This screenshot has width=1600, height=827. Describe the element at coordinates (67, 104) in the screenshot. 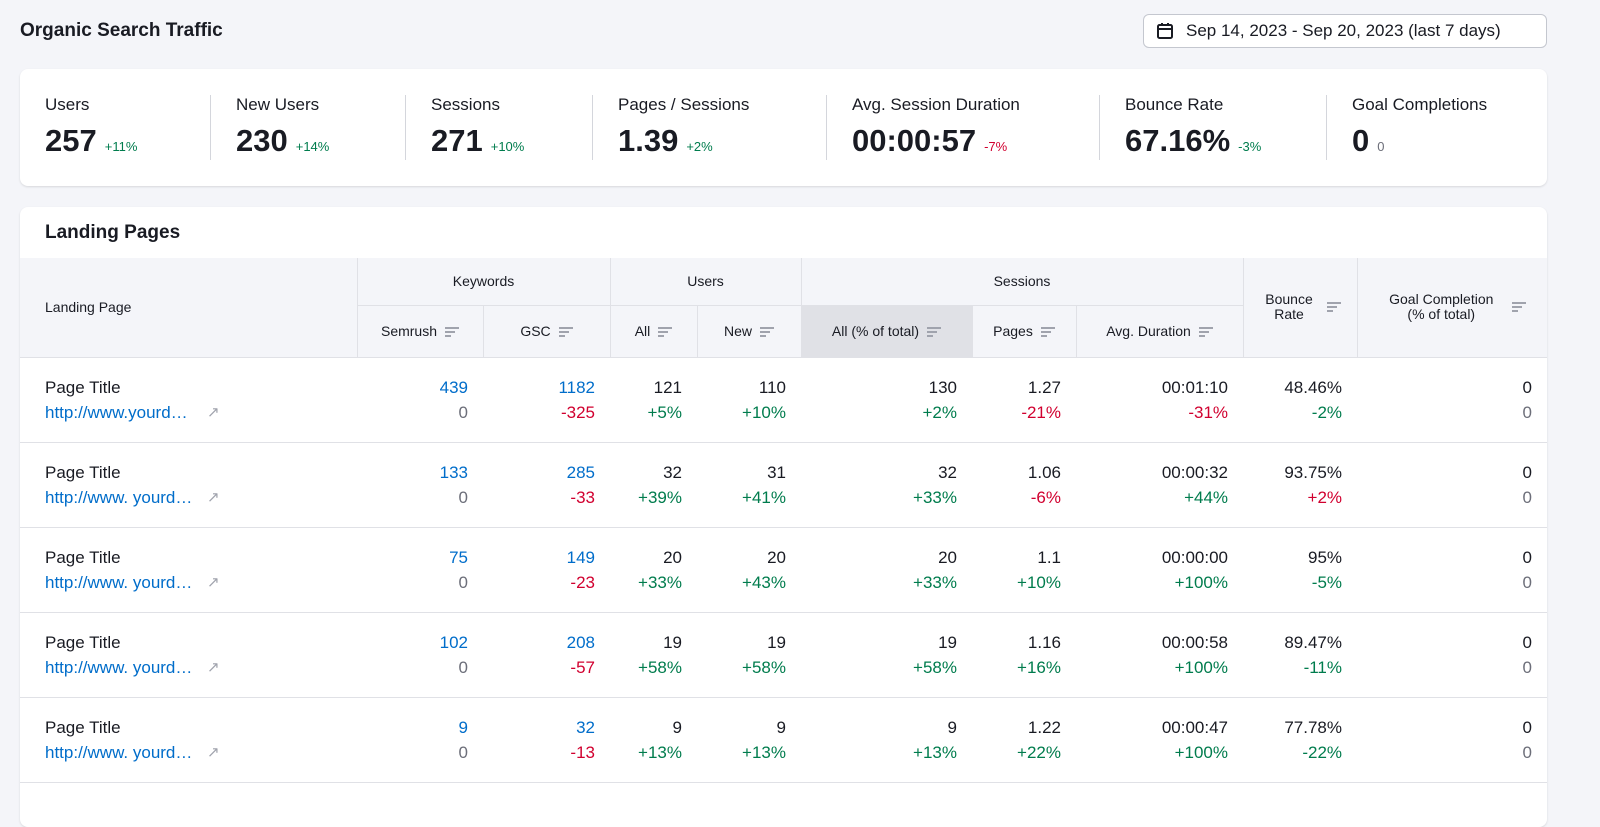

I see `metric-label: Users` at that location.